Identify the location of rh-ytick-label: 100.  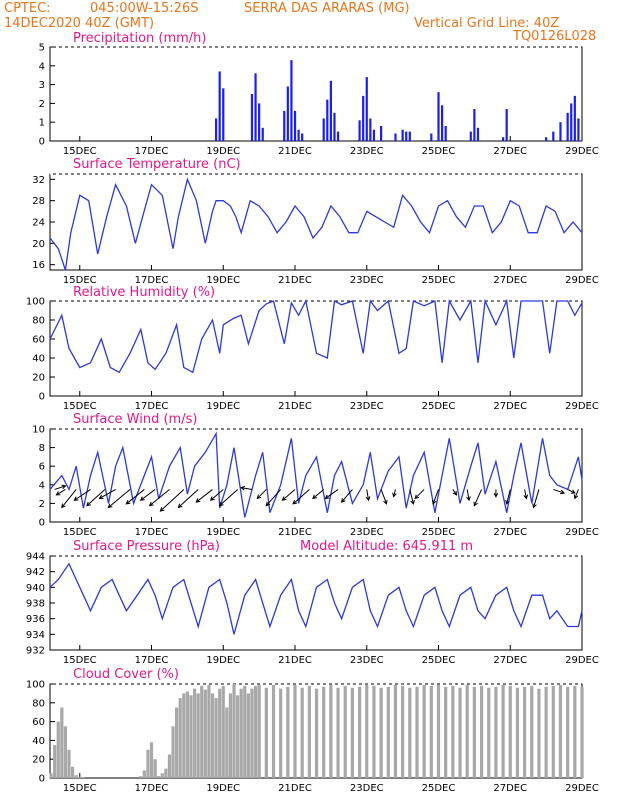
(35, 302).